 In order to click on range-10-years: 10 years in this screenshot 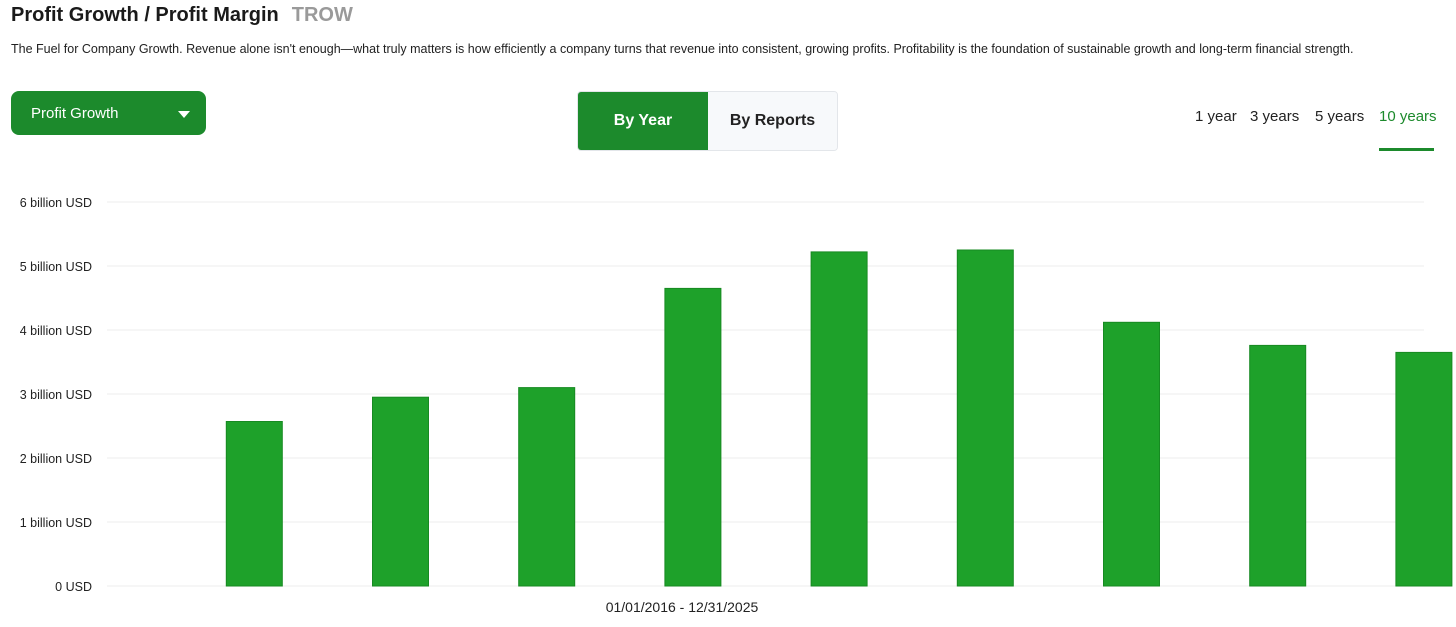, I will do `click(1408, 116)`.